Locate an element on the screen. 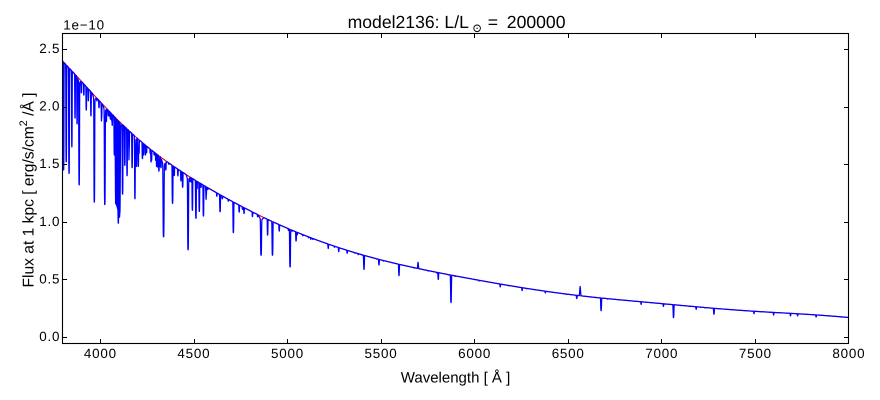 This screenshot has width=880, height=400. svg-text: 200000 is located at coordinates (536, 22).